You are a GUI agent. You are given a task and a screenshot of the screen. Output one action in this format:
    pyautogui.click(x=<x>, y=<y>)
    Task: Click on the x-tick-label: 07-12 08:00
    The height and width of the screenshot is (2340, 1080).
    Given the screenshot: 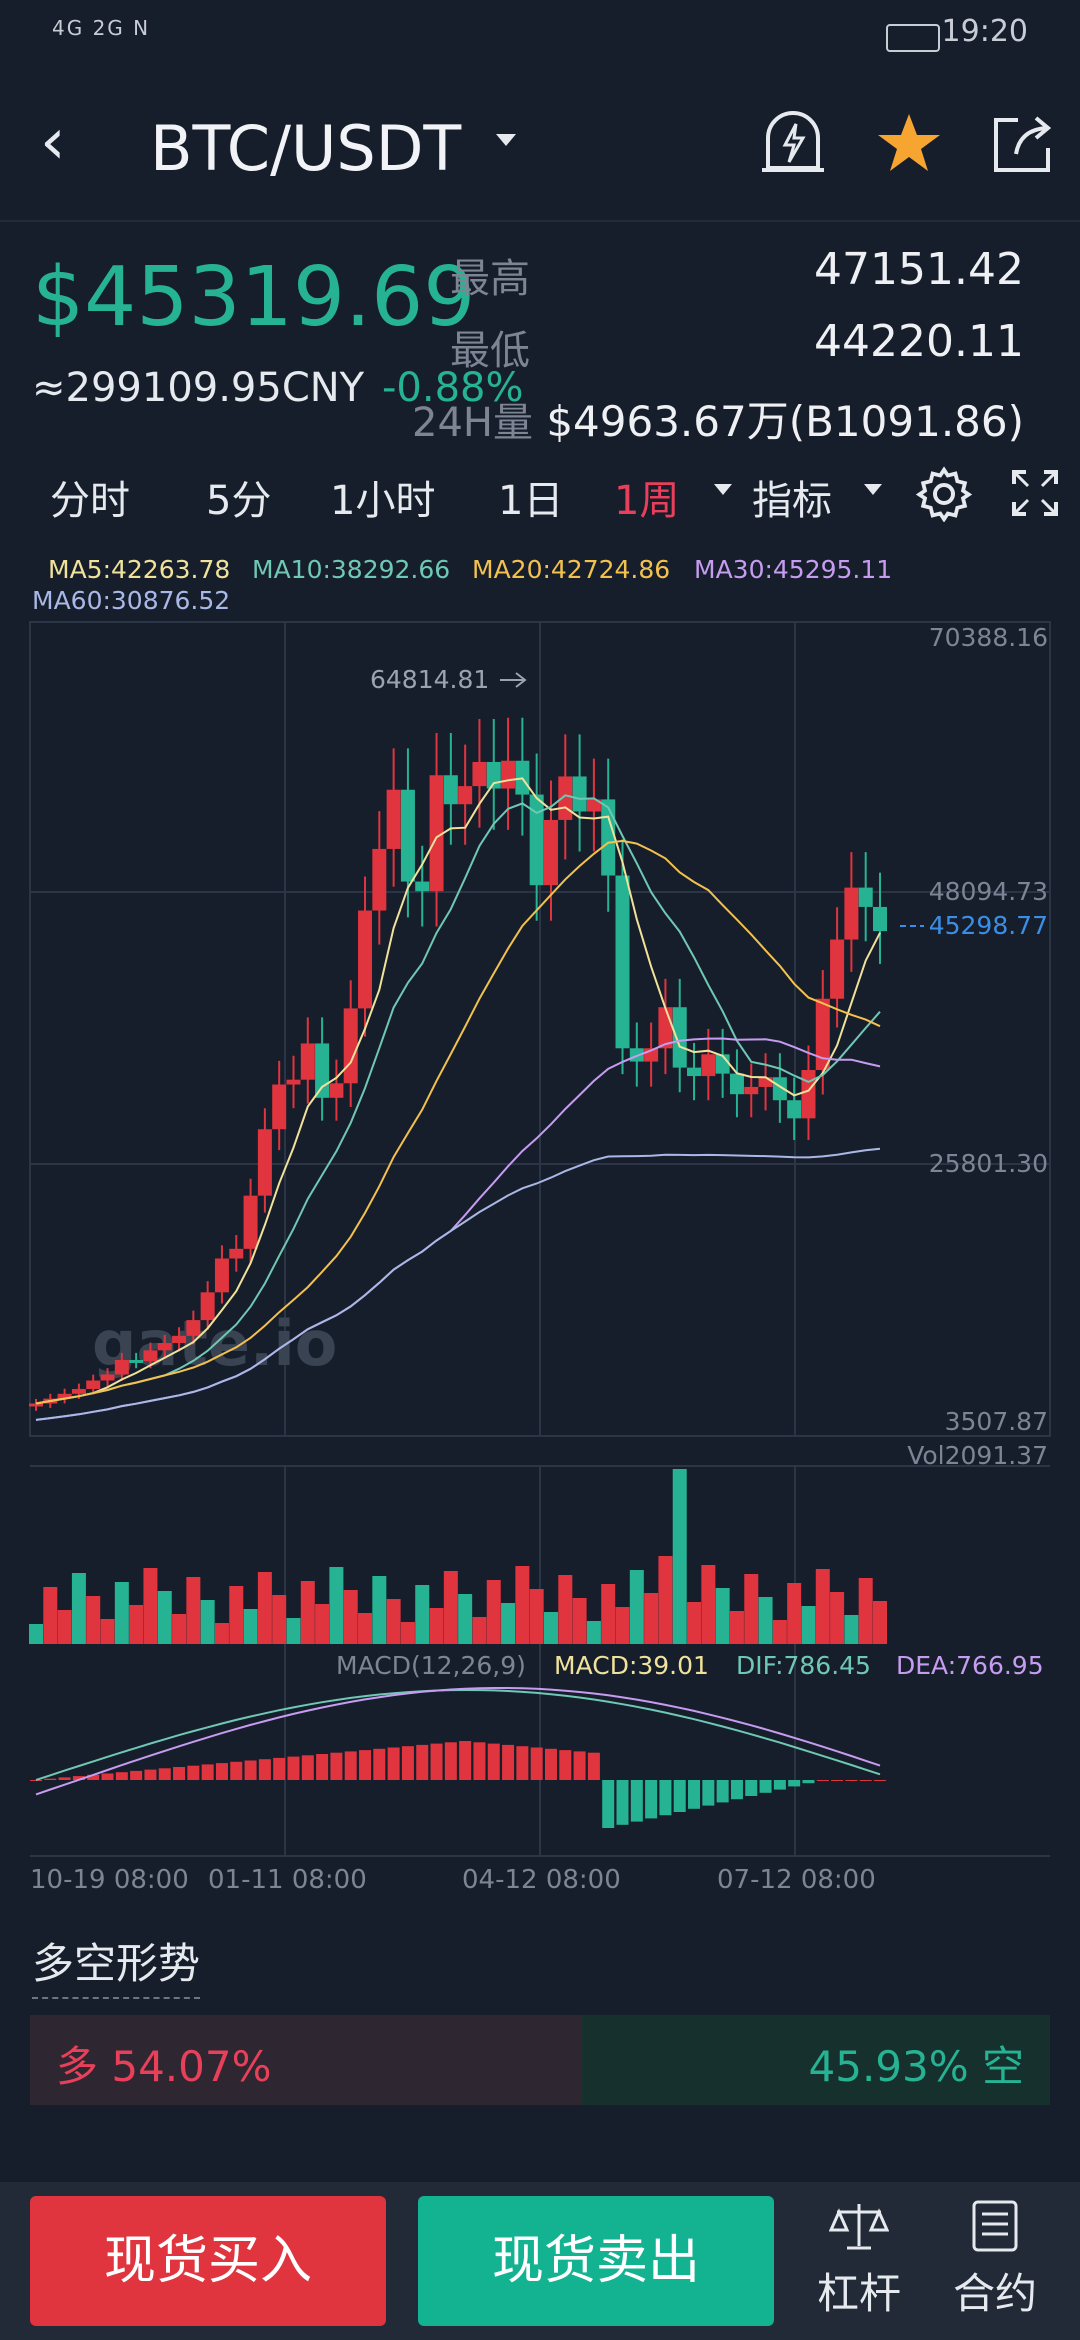 What is the action you would take?
    pyautogui.click(x=796, y=1880)
    